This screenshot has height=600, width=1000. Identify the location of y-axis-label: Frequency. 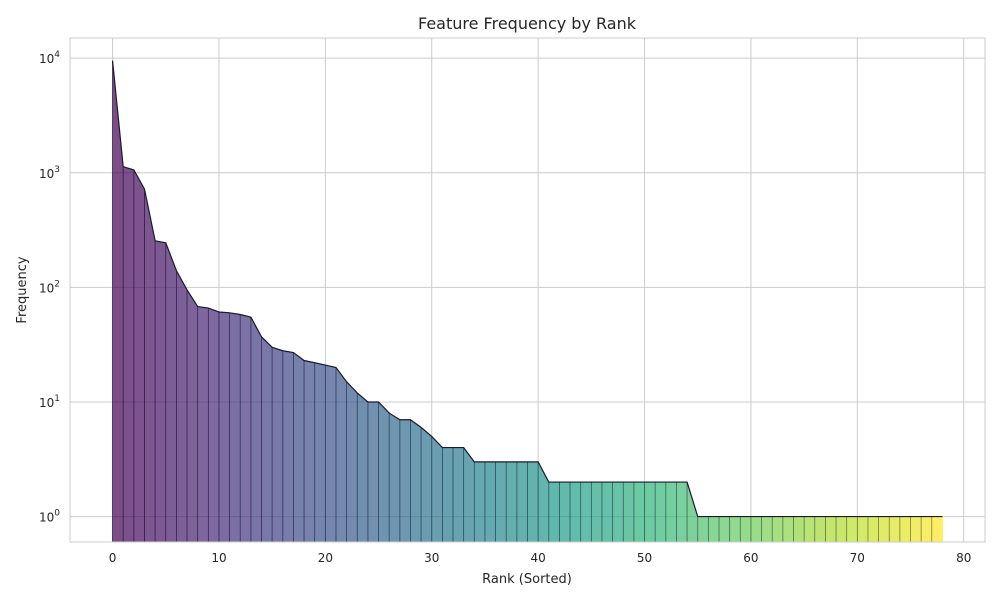
(22, 289).